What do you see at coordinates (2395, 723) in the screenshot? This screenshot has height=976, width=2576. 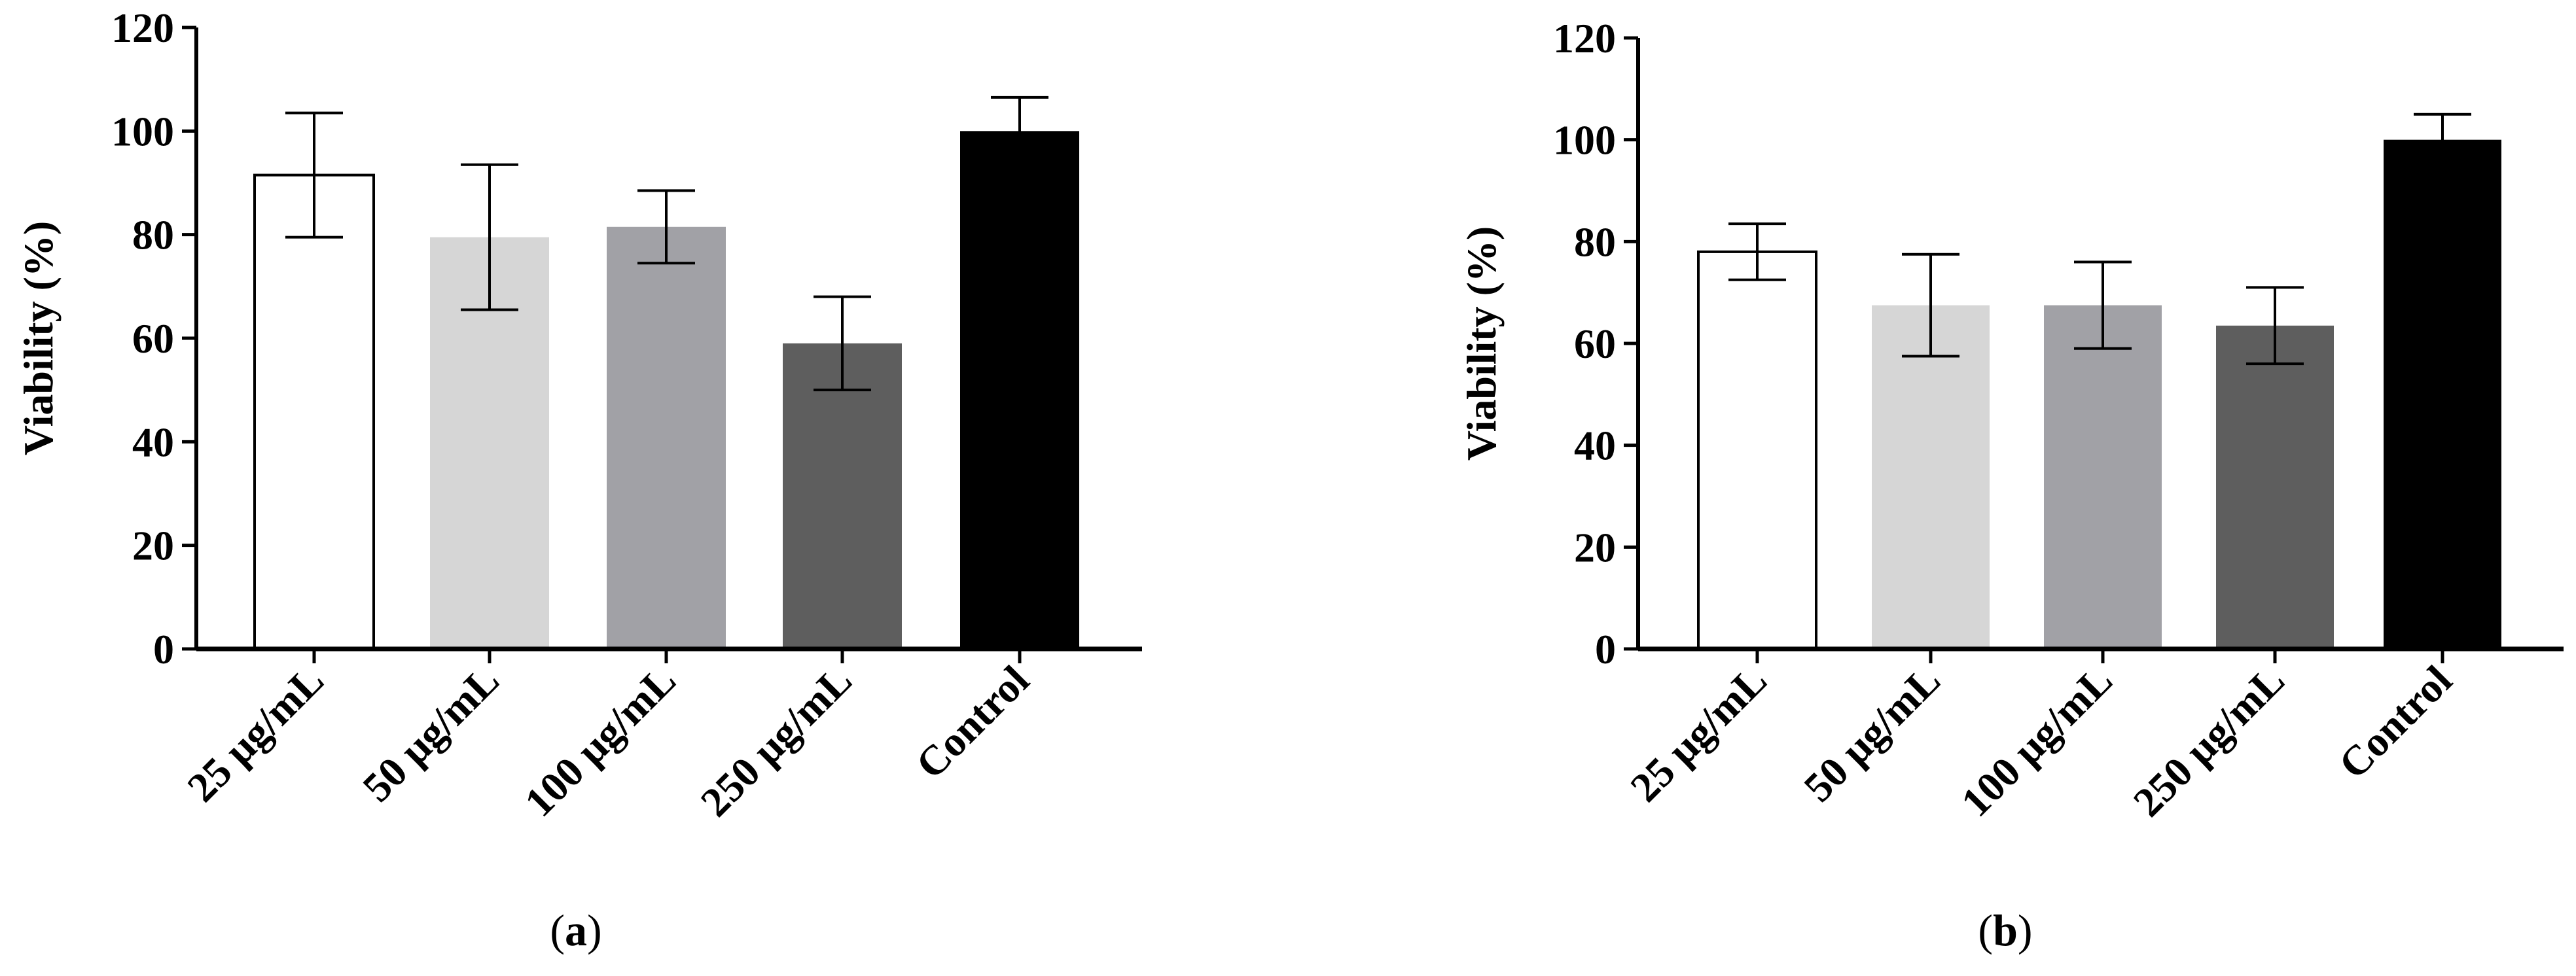 I see `category-label-b-5: Control` at bounding box center [2395, 723].